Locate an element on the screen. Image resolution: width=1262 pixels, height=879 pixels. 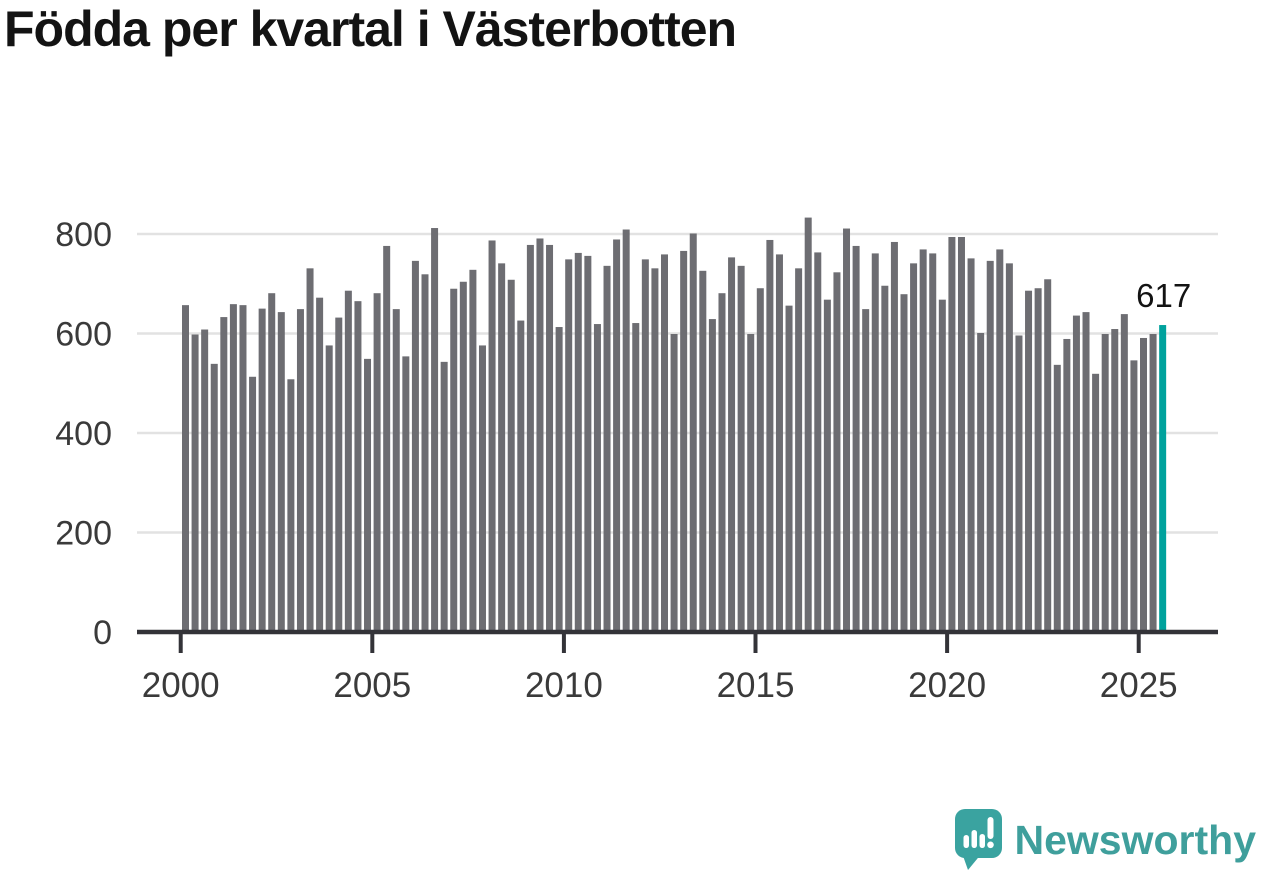
y-tick-label: 200 is located at coordinates (83, 534).